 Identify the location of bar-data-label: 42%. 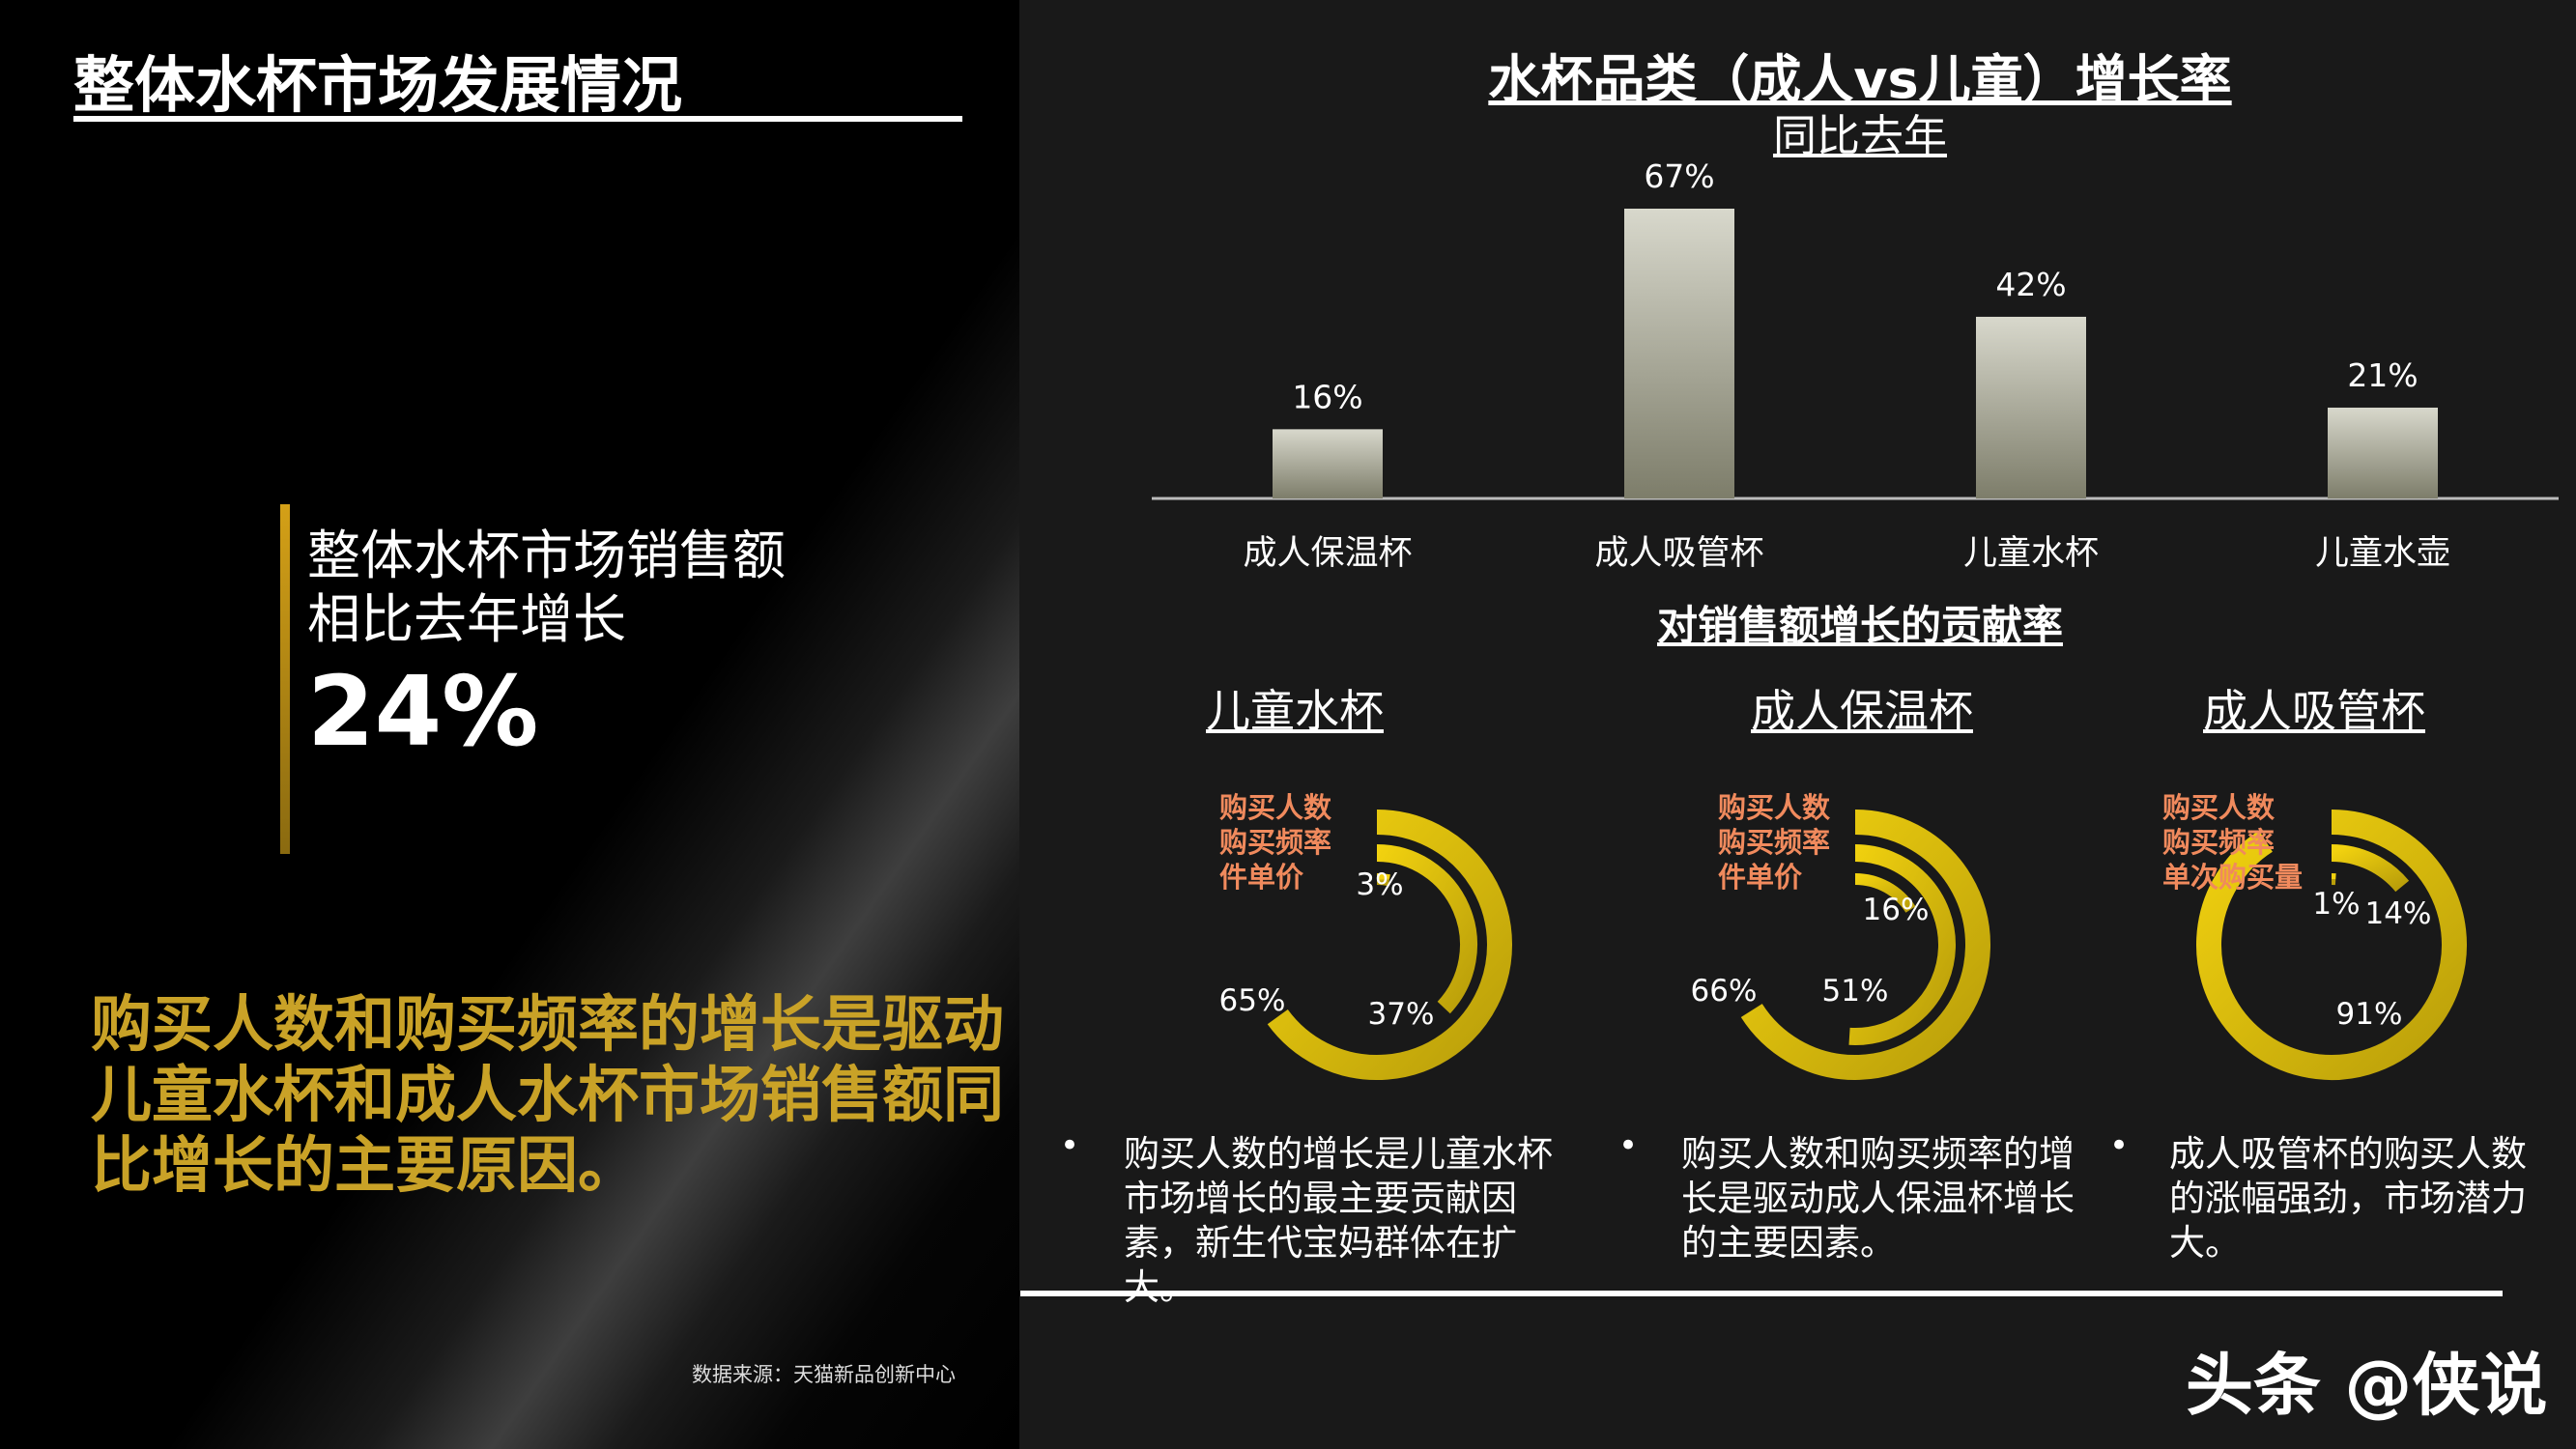
(2030, 284).